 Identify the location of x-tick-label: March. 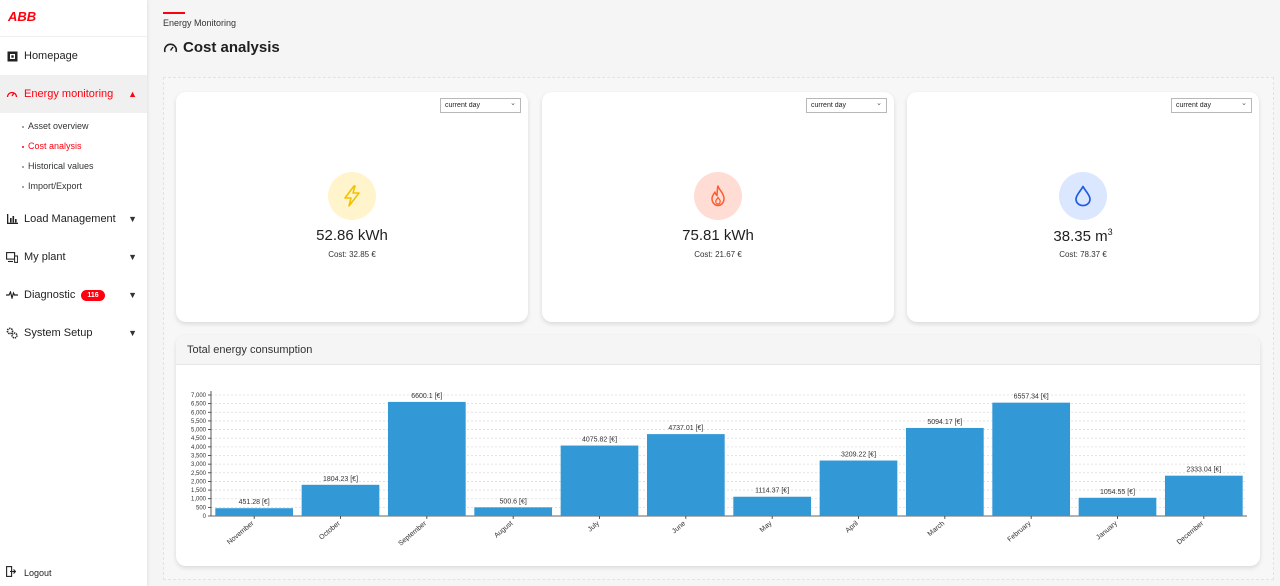
(936, 529).